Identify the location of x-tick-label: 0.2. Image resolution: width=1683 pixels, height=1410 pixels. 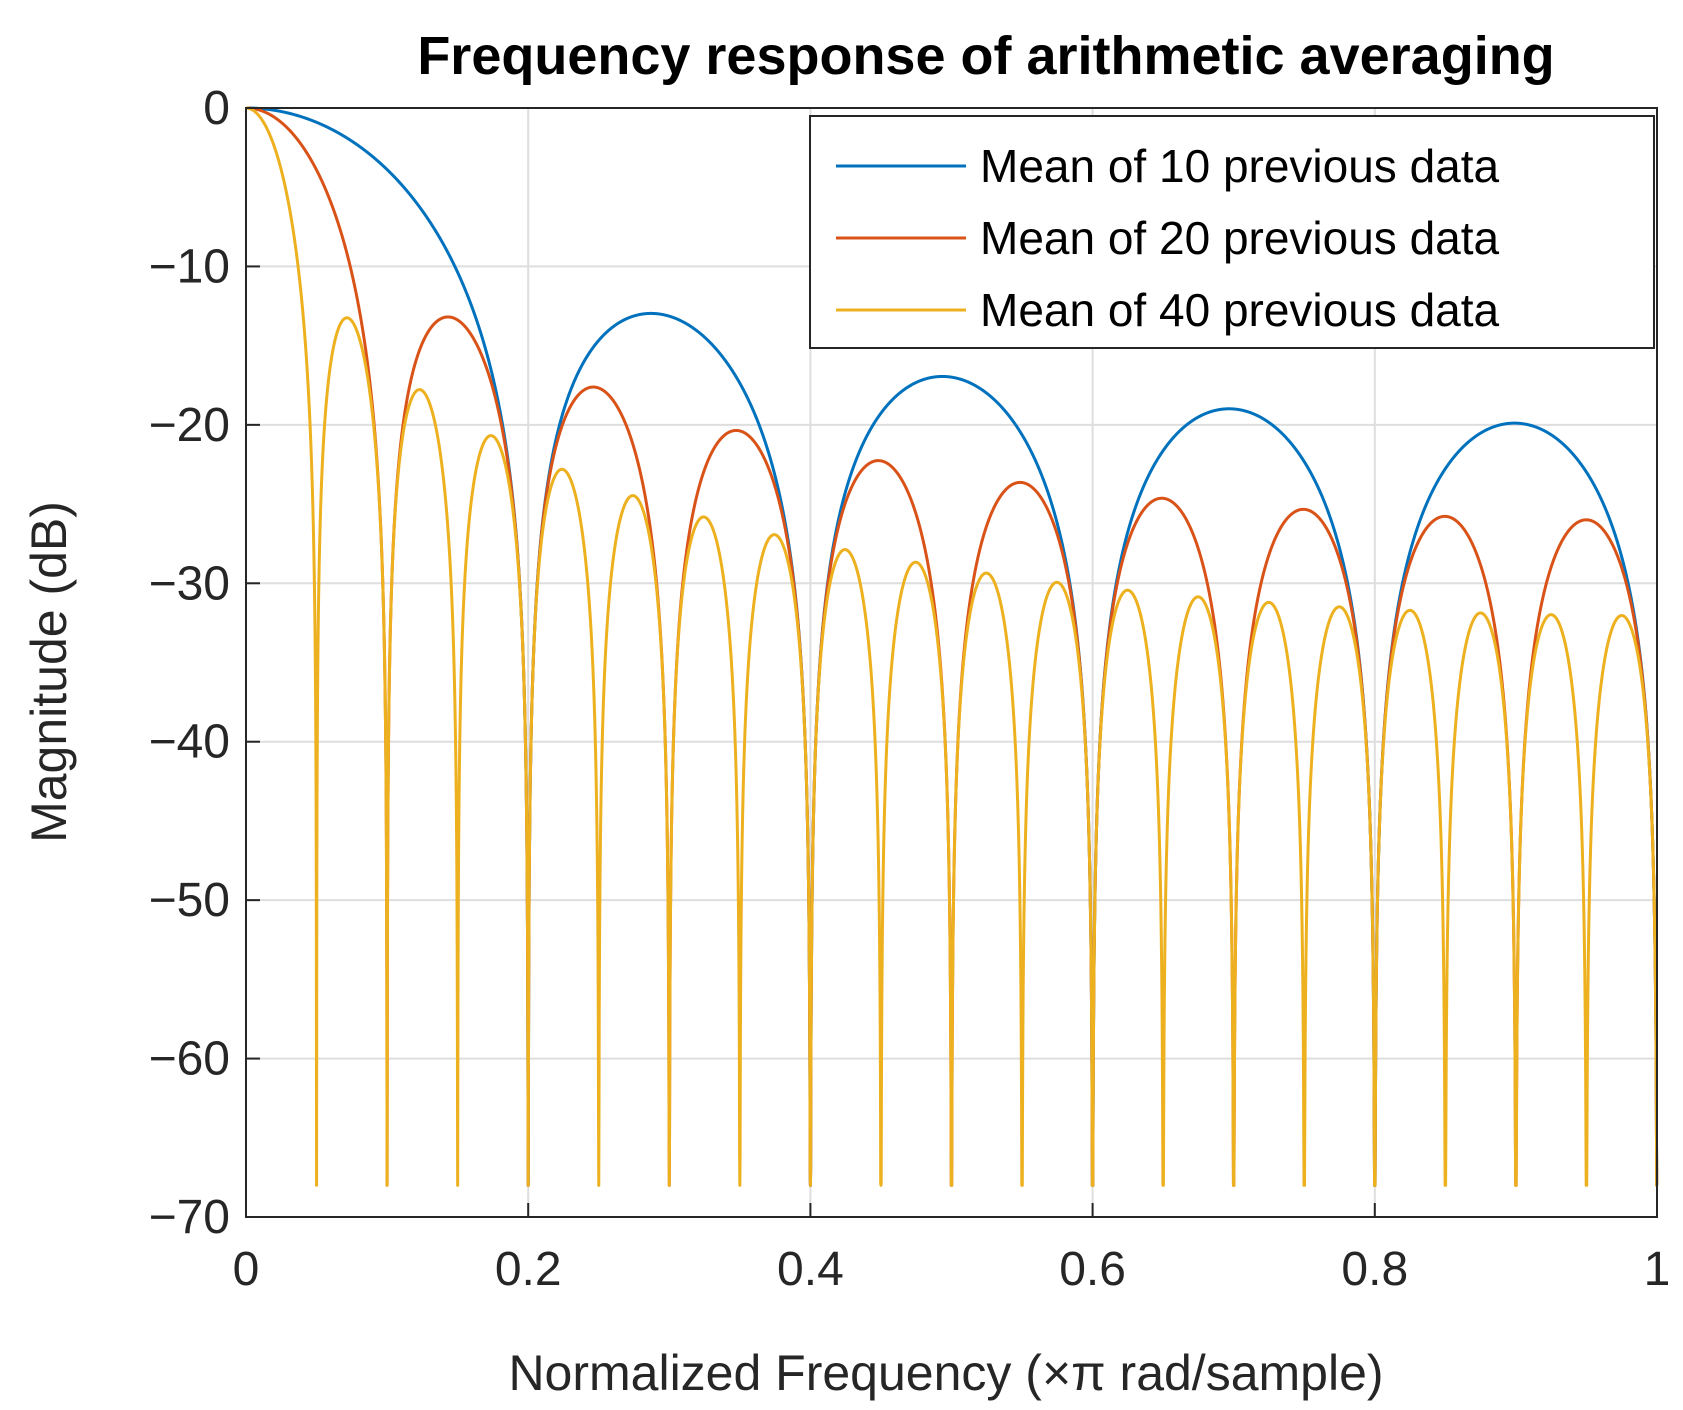
(528, 1269).